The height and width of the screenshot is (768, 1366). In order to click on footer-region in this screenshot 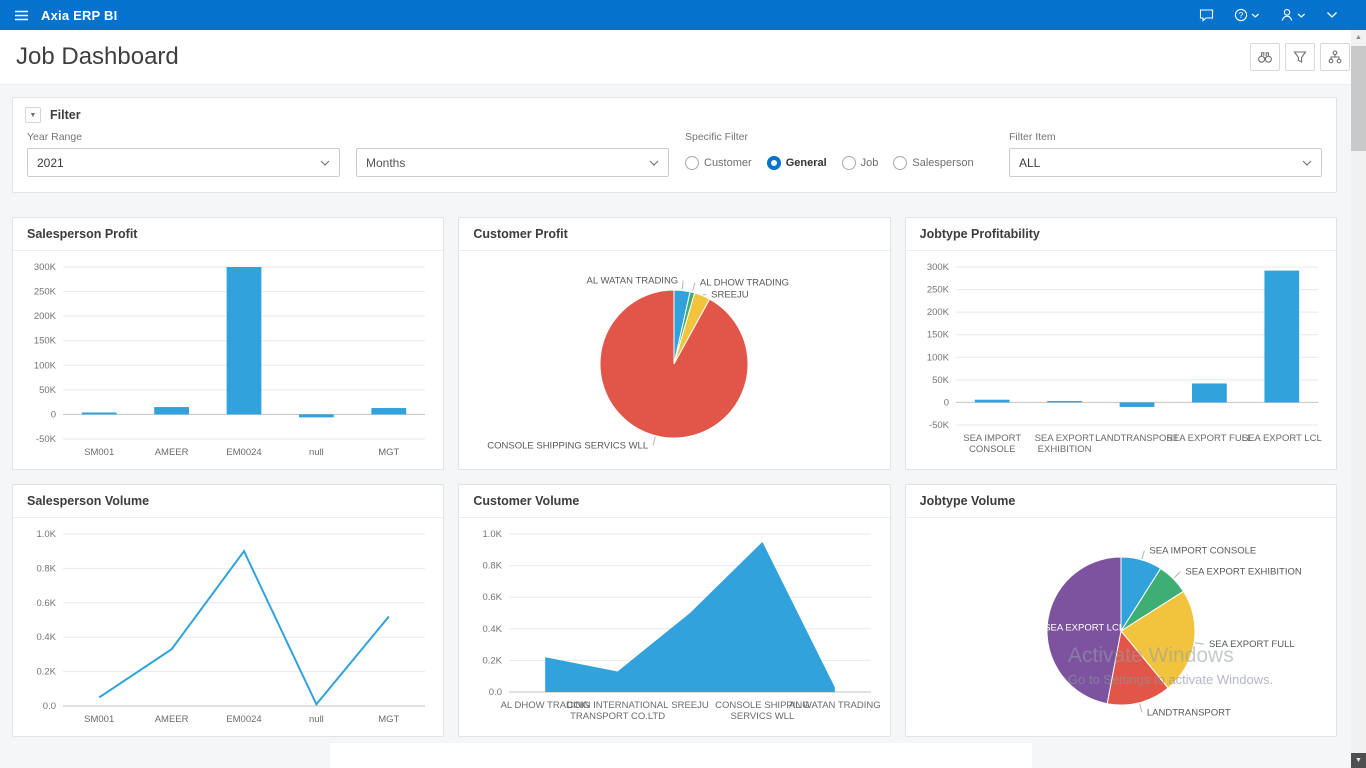, I will do `click(681, 755)`.